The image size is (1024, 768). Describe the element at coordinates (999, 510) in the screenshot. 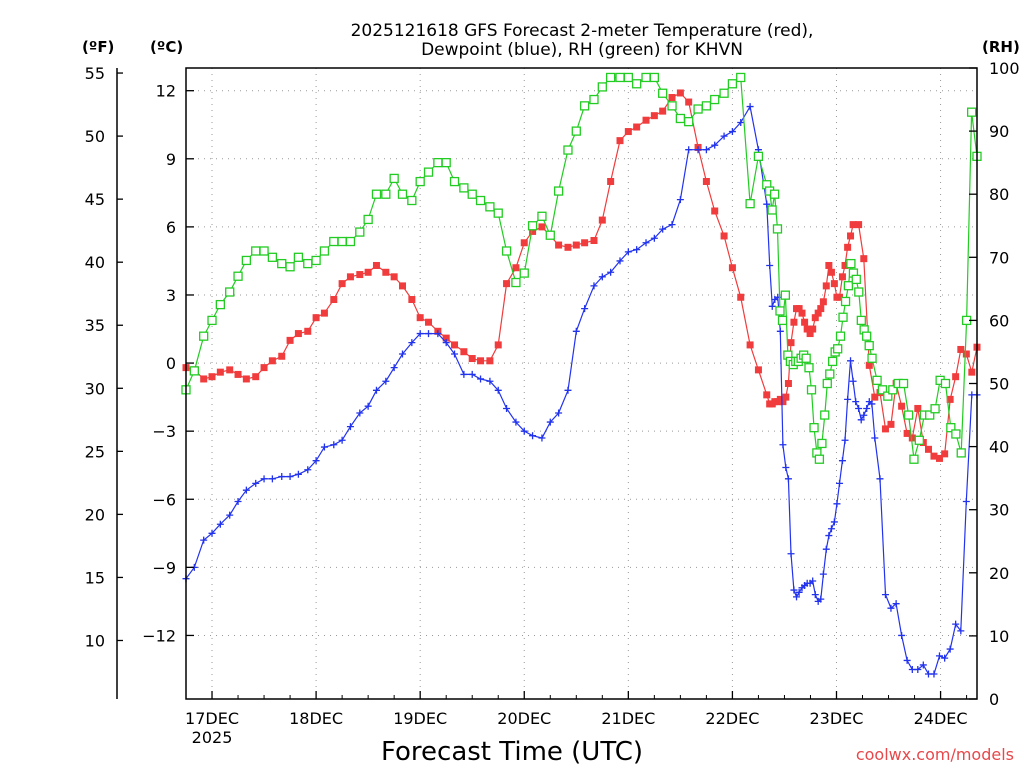

I see `rh-tick-label: 30` at that location.